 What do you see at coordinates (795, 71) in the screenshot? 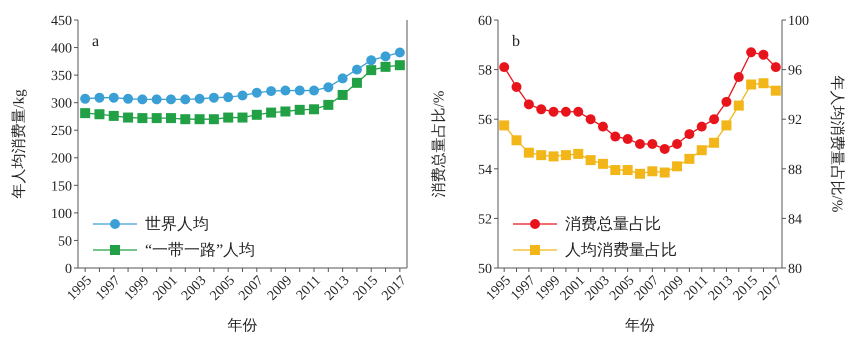
I see `y2-tick-label: 96` at bounding box center [795, 71].